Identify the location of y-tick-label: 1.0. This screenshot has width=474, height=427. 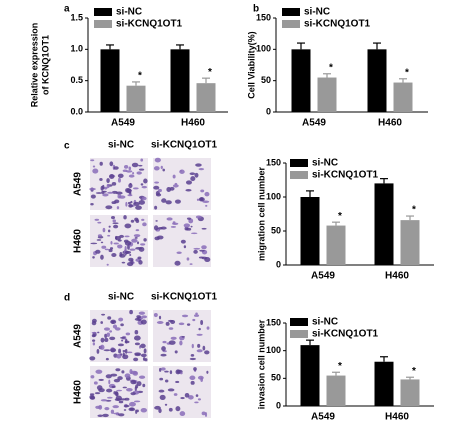
(76, 49).